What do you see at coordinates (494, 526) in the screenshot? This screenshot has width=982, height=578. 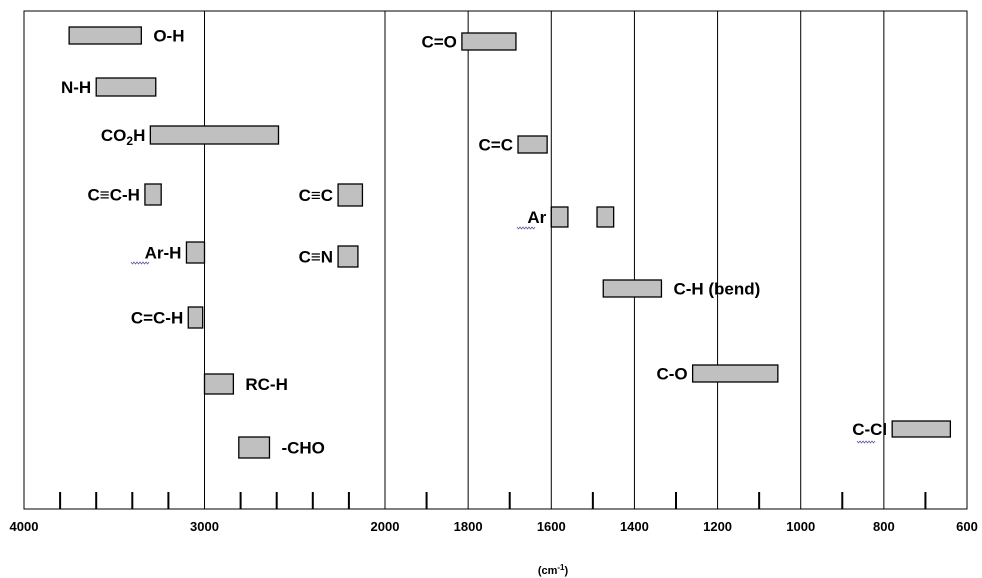 I see `x-axis-tick-labels: 4000 3000 2000 1800 1600 1400 1200 1000 800 600` at bounding box center [494, 526].